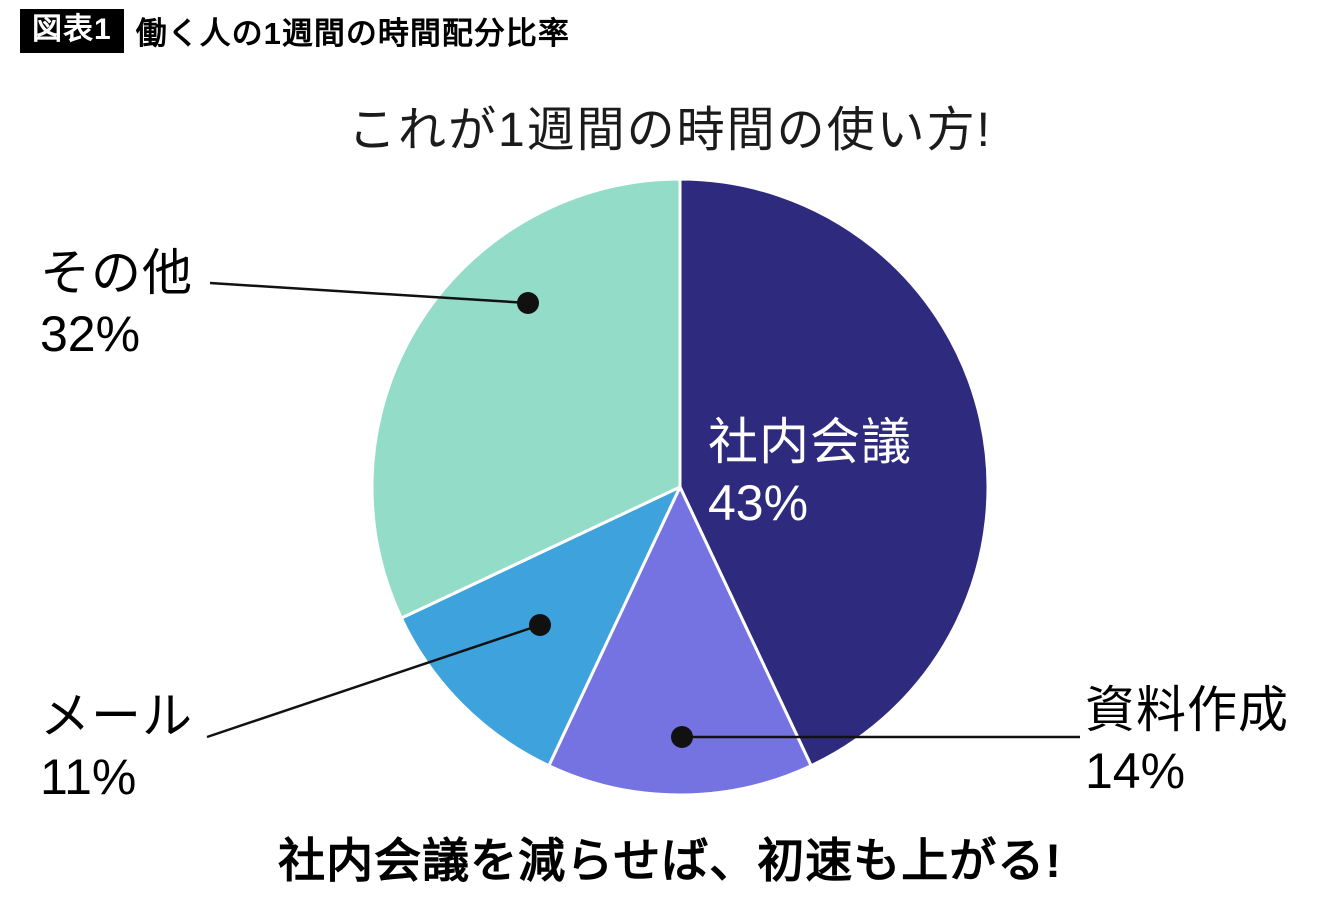 The width and height of the screenshot is (1340, 900). Describe the element at coordinates (352, 33) in the screenshot. I see `figure-header-title: 働く人の1週間の時間配分比率` at that location.